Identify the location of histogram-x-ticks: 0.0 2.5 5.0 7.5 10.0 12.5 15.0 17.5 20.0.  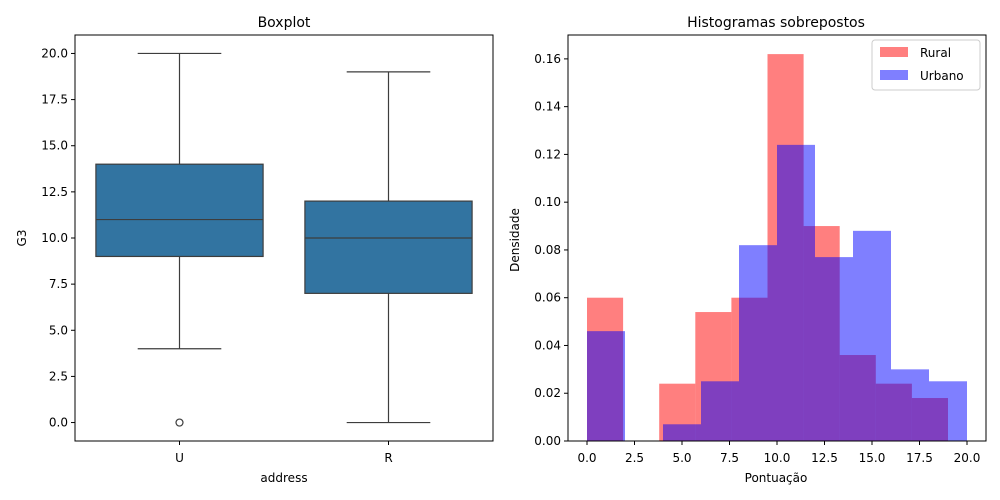
(778, 453).